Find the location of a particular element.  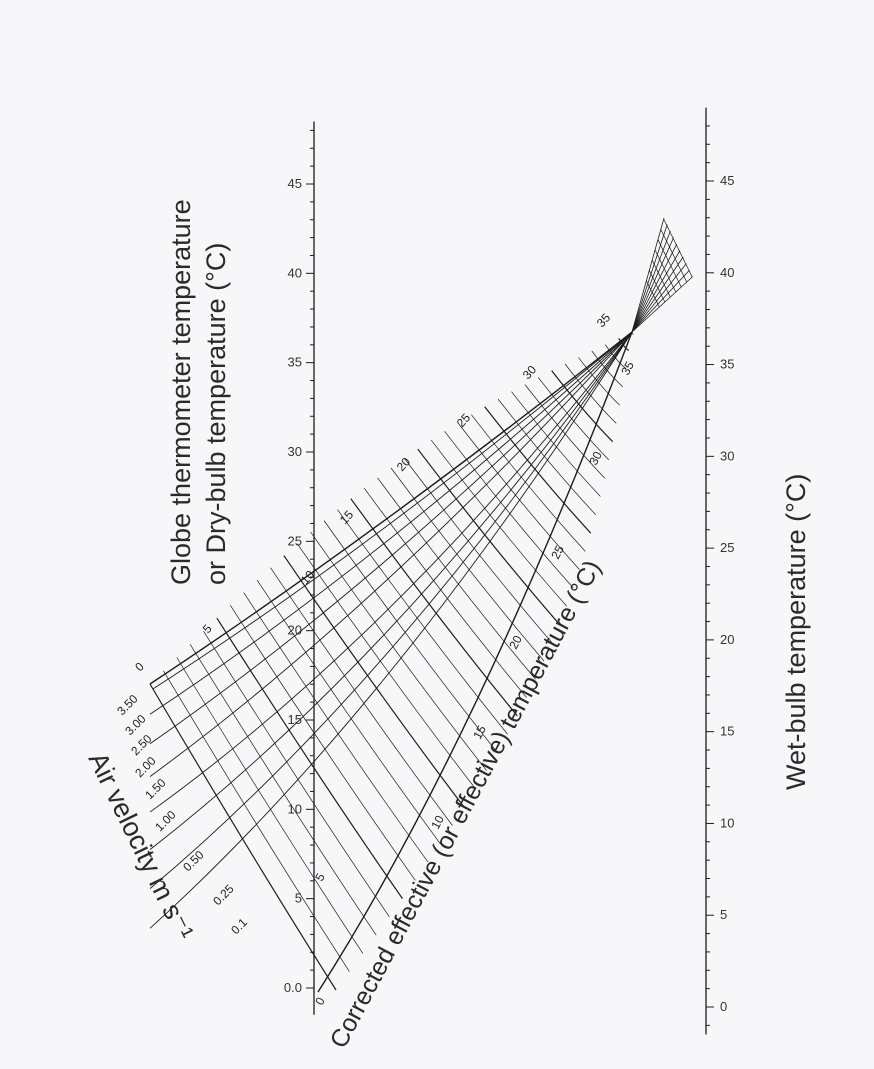

left-axis-tick-label: 35 is located at coordinates (295, 362).